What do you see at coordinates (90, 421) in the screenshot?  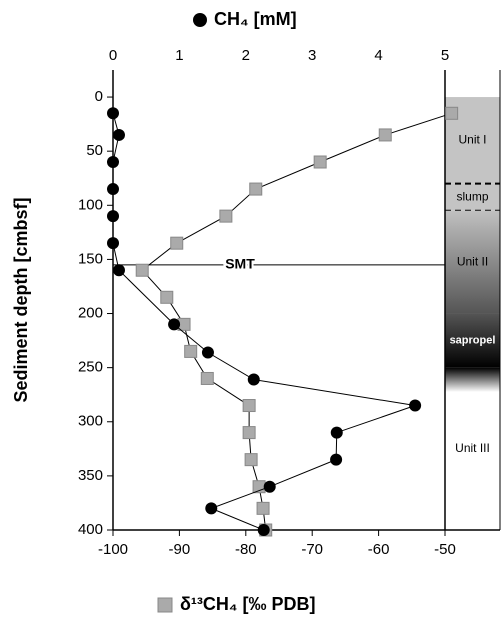 I see `y-tick-label: 300` at bounding box center [90, 421].